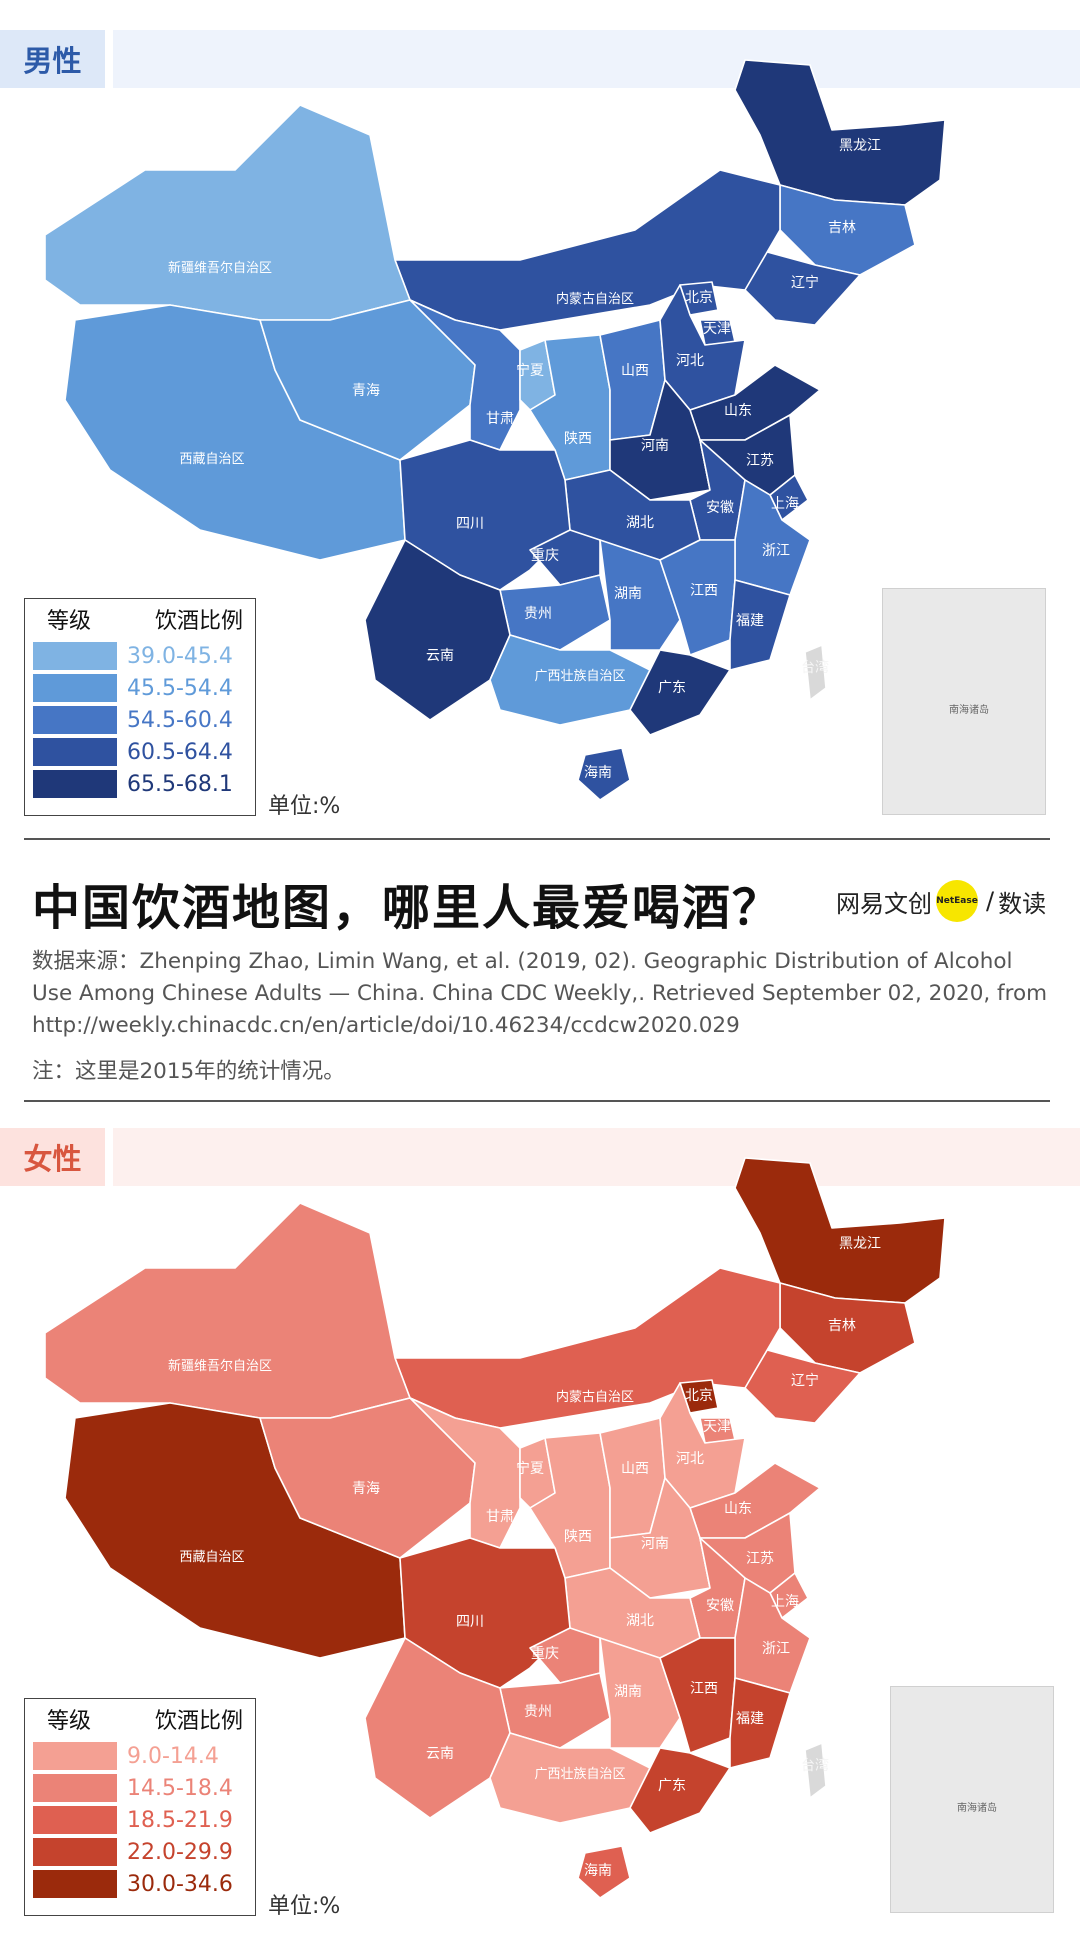 The width and height of the screenshot is (1080, 1940). I want to click on male-tag: 男性, so click(52, 59).